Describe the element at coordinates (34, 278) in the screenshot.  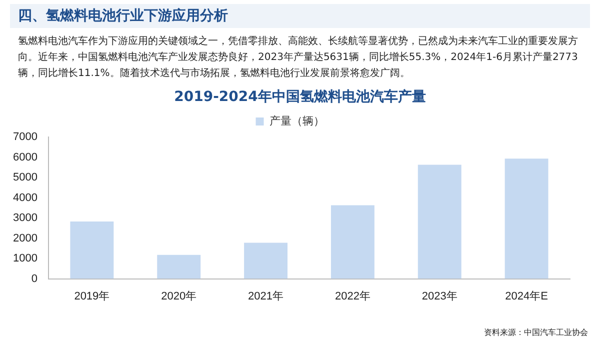
I see `y-tick-label: 0` at that location.